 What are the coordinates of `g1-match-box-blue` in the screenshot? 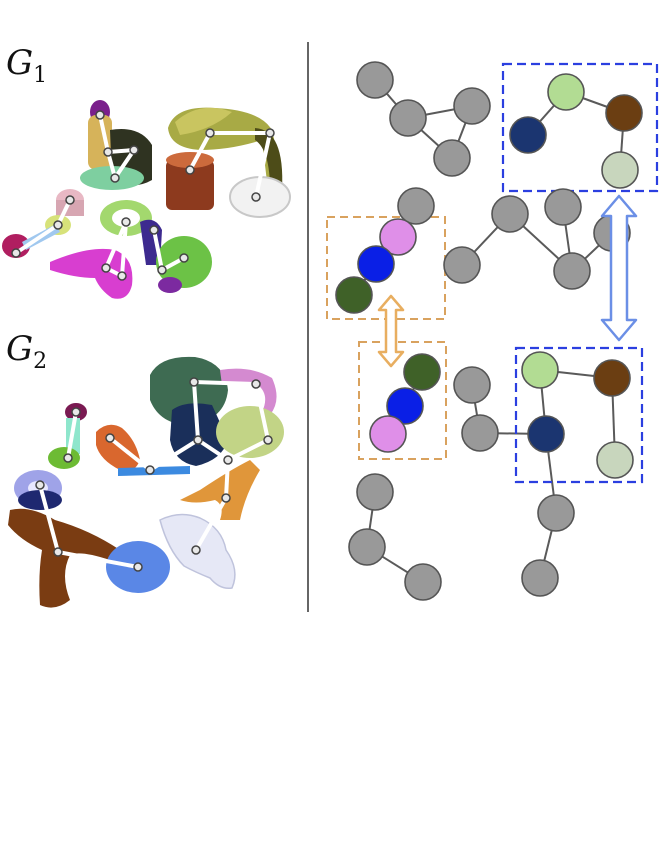 It's located at (580, 127).